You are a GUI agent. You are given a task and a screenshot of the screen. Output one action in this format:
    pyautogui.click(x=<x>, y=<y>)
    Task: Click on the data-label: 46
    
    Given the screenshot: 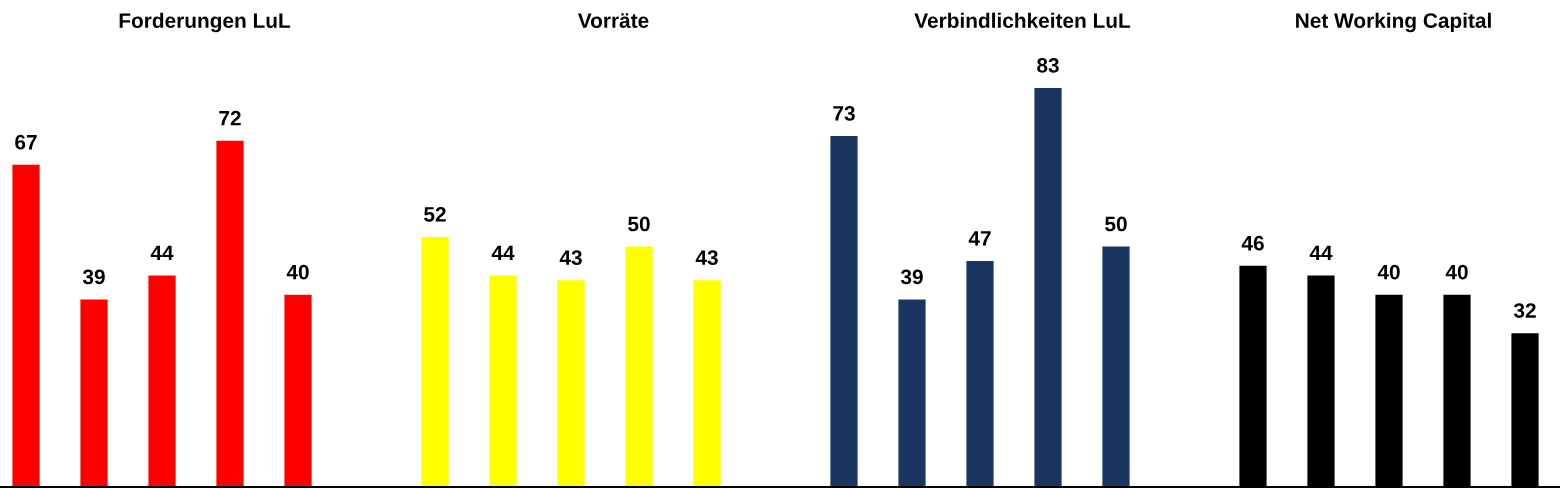 What is the action you would take?
    pyautogui.click(x=1252, y=243)
    